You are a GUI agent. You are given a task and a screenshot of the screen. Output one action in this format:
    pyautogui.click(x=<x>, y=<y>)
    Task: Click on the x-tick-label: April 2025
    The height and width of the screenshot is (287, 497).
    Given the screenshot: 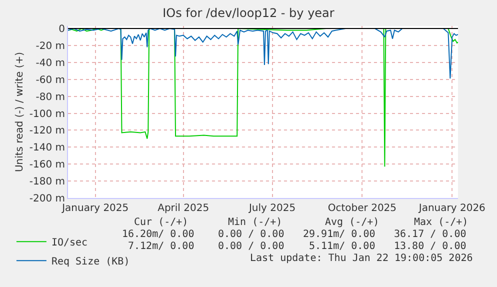 What is the action you would take?
    pyautogui.click(x=184, y=208)
    